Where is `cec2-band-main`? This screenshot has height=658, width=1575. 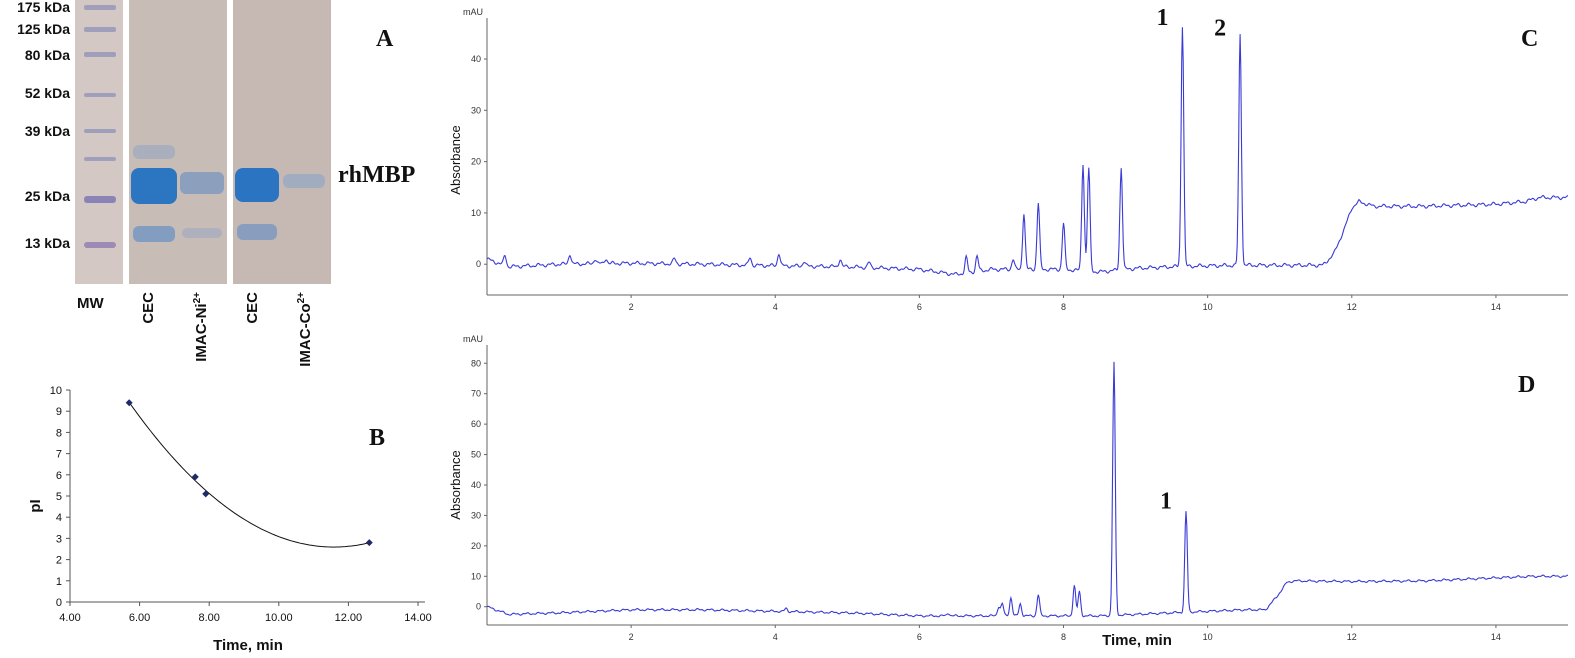
cec2-band-main is located at coordinates (257, 185).